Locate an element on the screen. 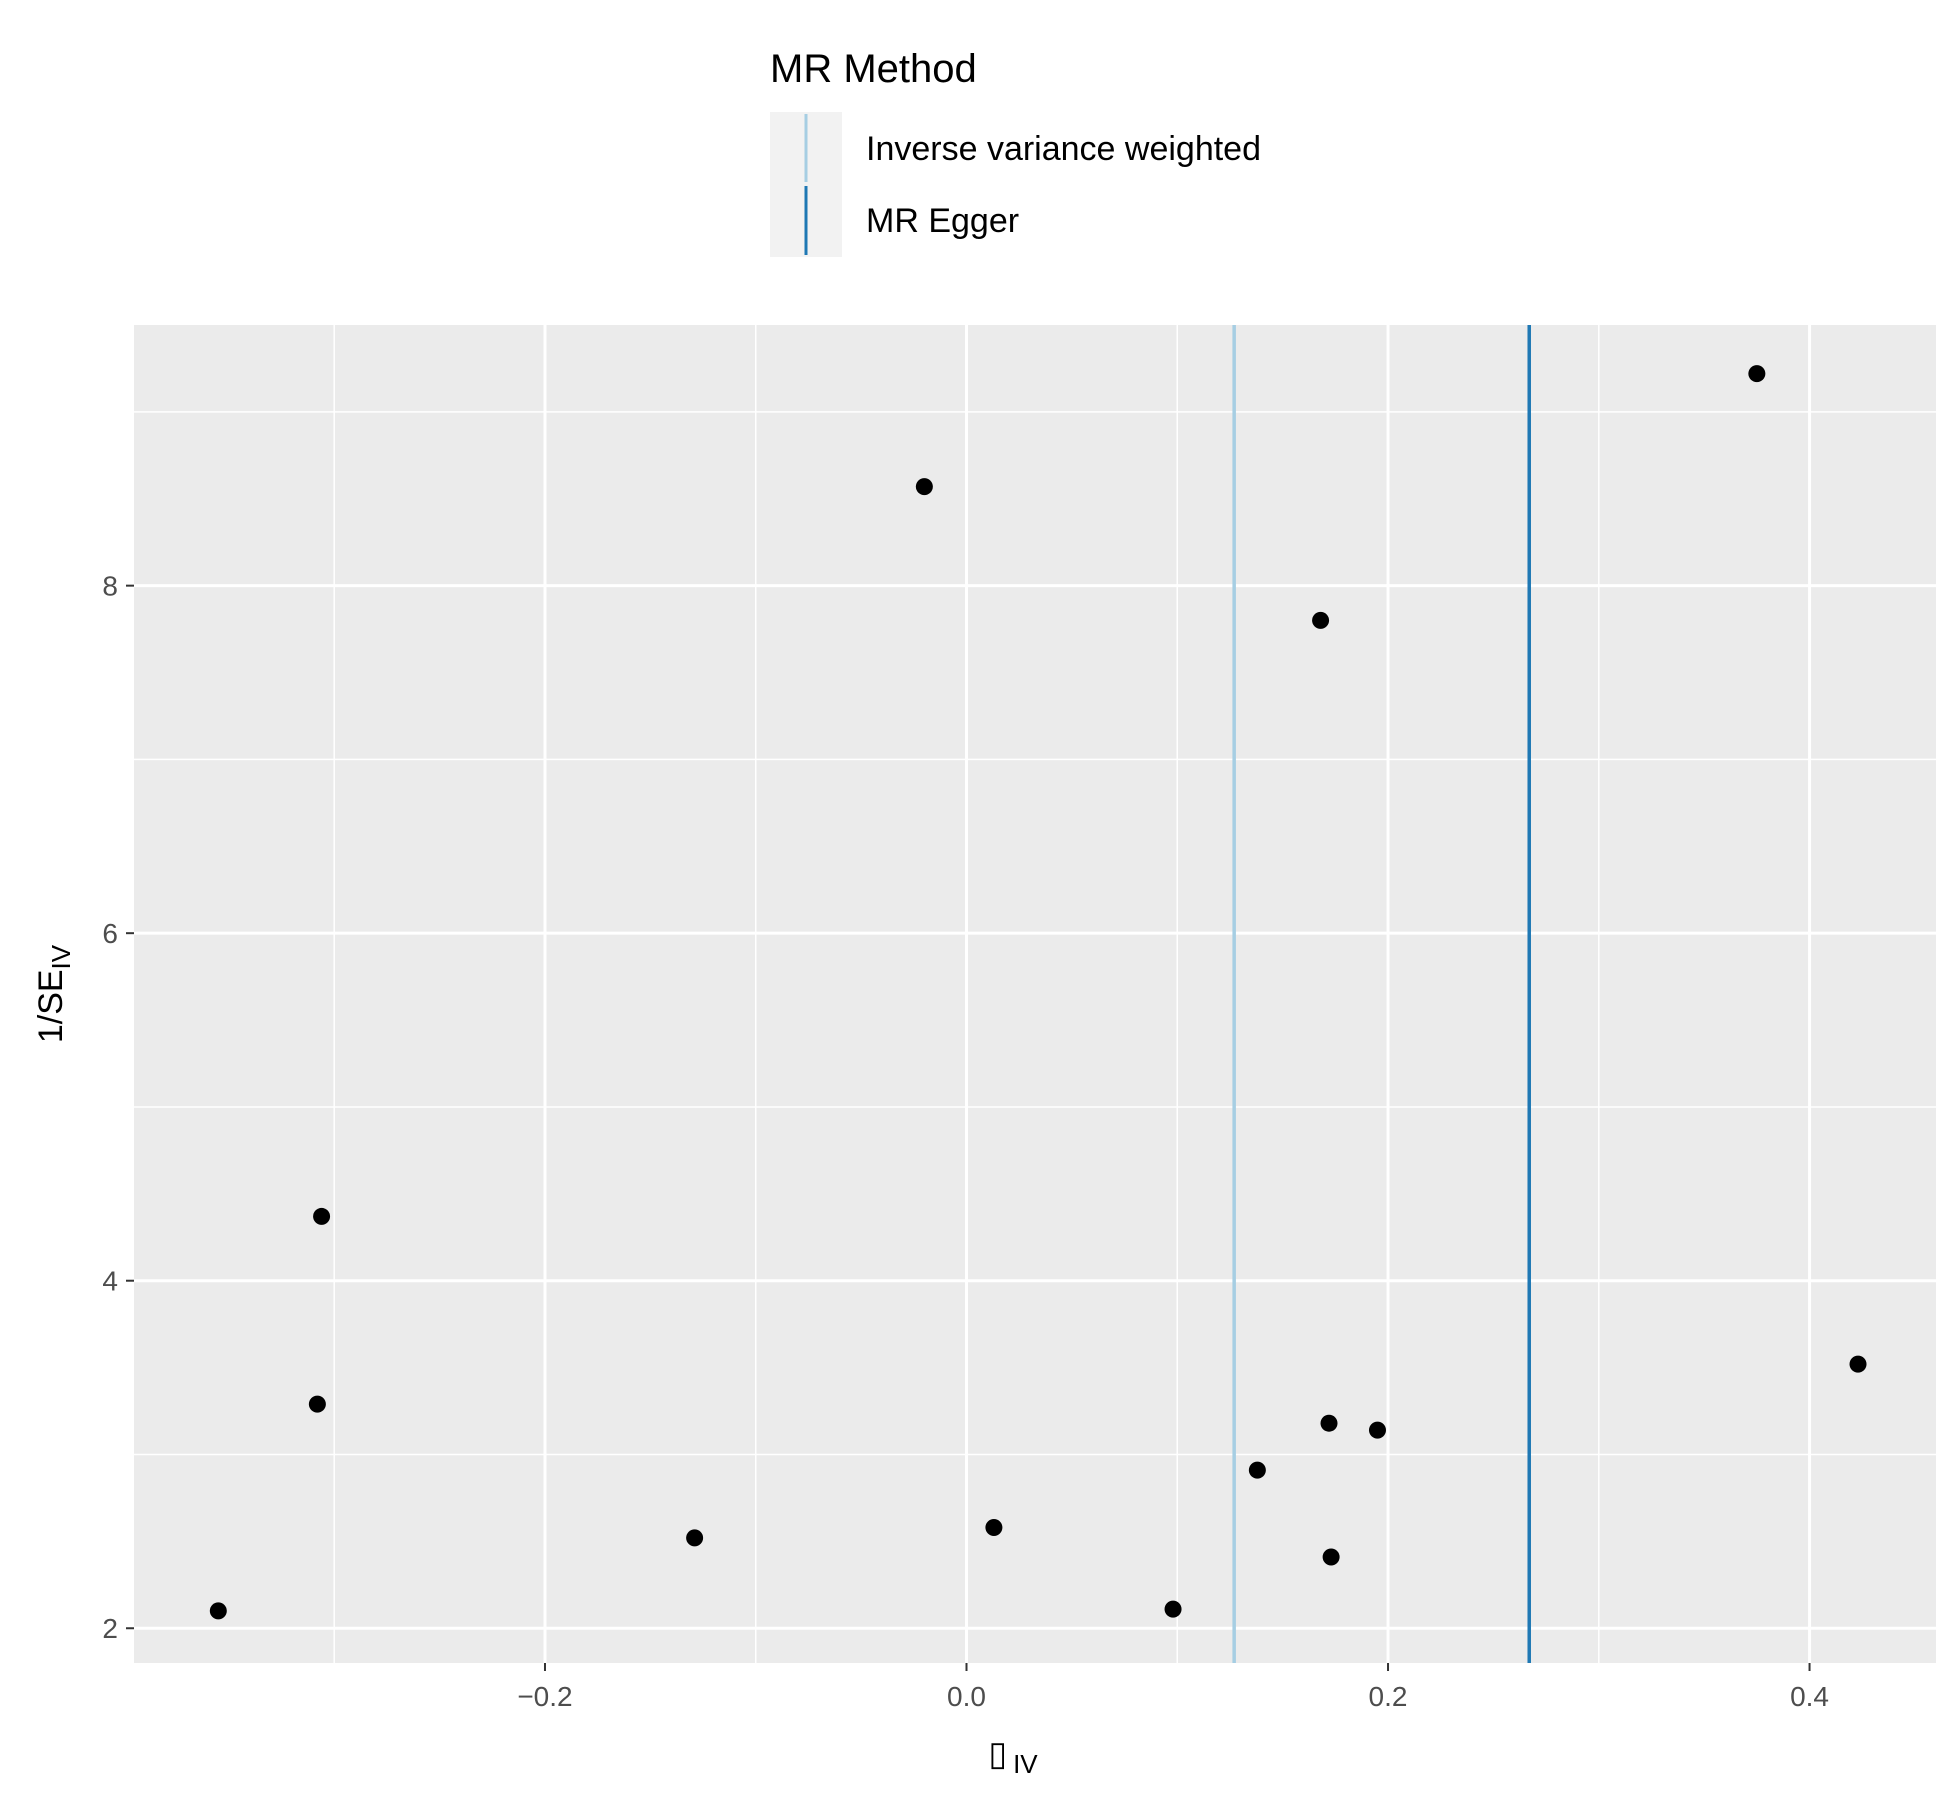 The image size is (1950, 1800). x-axis: −0.2 0.0 0.2 0.4 is located at coordinates (1173, 1687).